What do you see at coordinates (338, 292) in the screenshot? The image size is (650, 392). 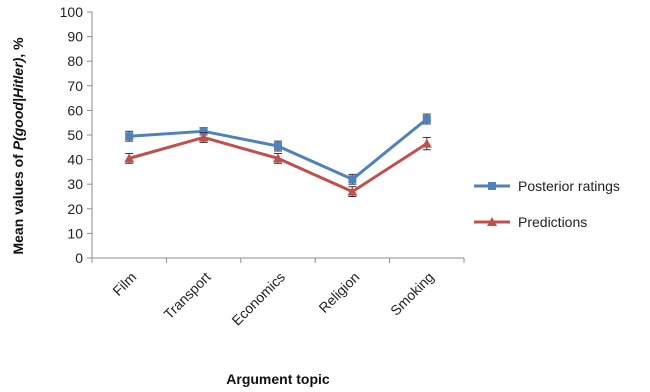 I see `x-tick-label: Religion` at bounding box center [338, 292].